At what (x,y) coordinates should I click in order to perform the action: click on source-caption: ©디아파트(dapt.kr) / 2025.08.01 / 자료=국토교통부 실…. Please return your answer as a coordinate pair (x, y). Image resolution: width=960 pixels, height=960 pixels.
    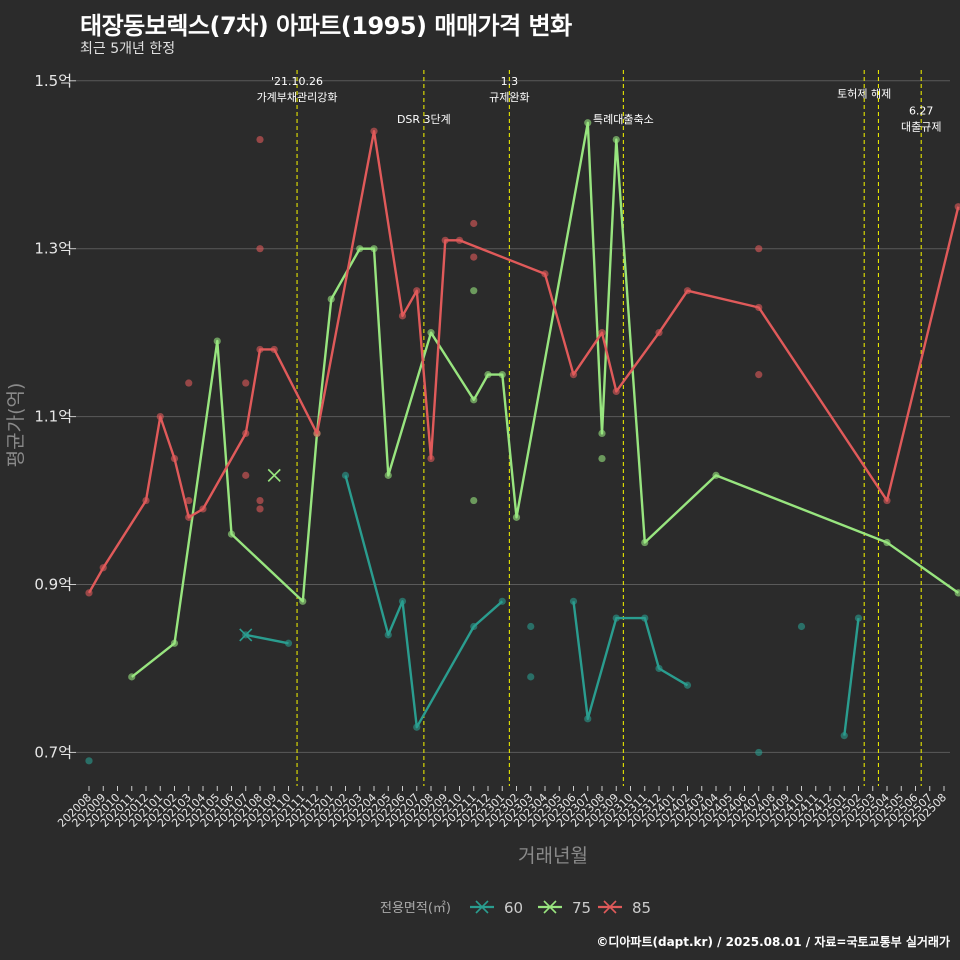
    Looking at the image, I should click on (773, 942).